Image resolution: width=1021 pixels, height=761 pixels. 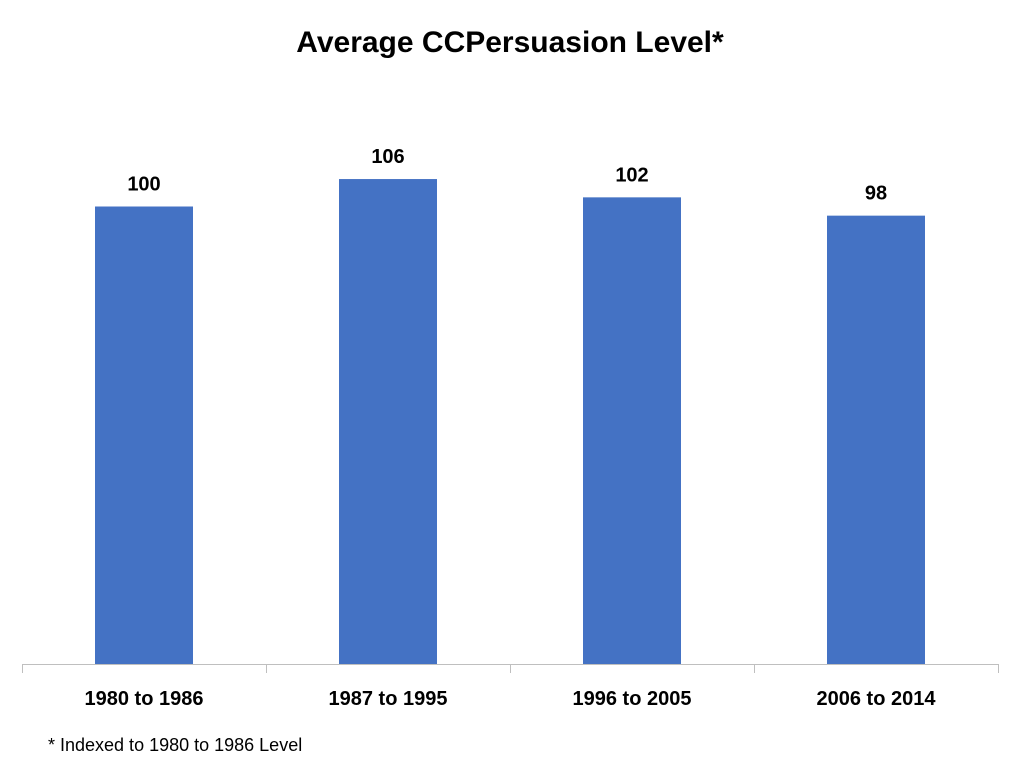 I want to click on chart-title: Average CCPersuasion Level*, so click(x=510, y=42).